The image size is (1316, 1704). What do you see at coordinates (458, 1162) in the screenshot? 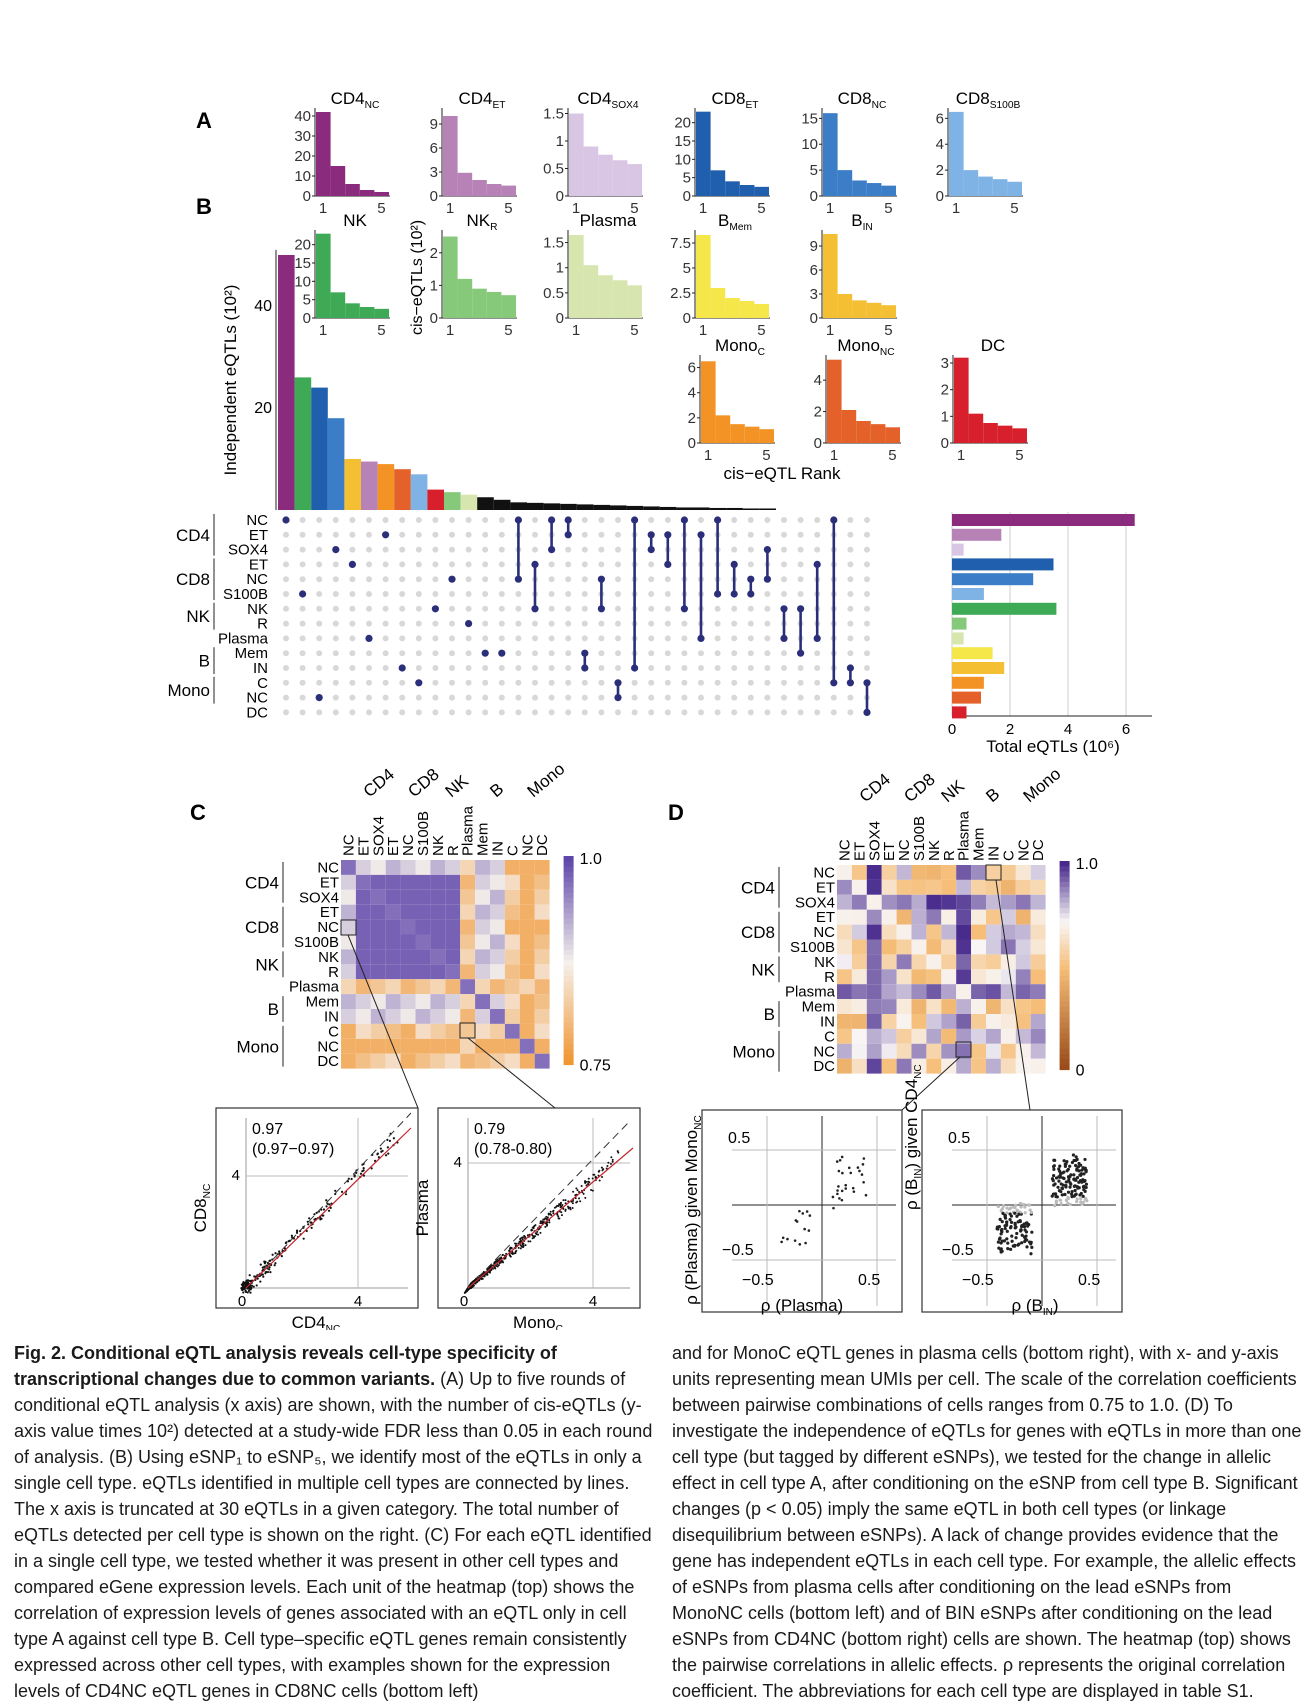
I see `tick-label: 4` at bounding box center [458, 1162].